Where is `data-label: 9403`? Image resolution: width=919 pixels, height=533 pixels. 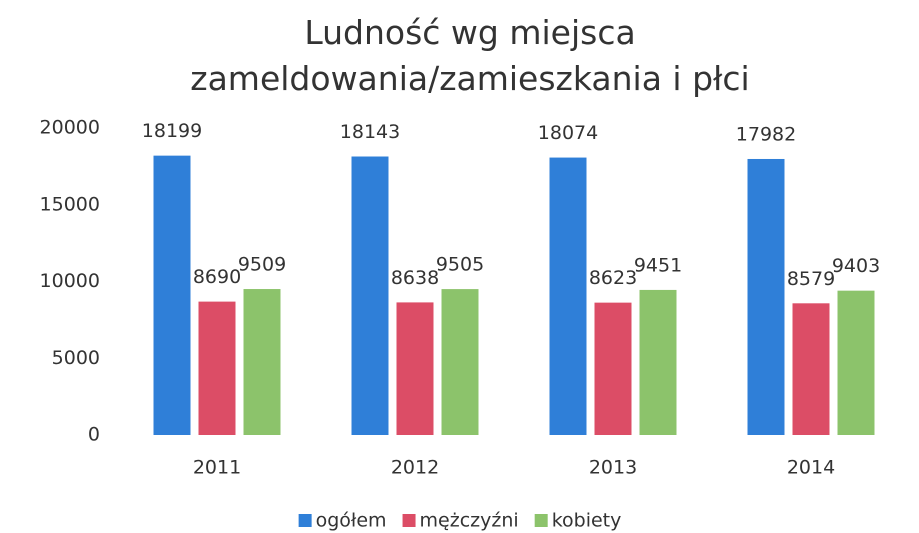 data-label: 9403 is located at coordinates (856, 266).